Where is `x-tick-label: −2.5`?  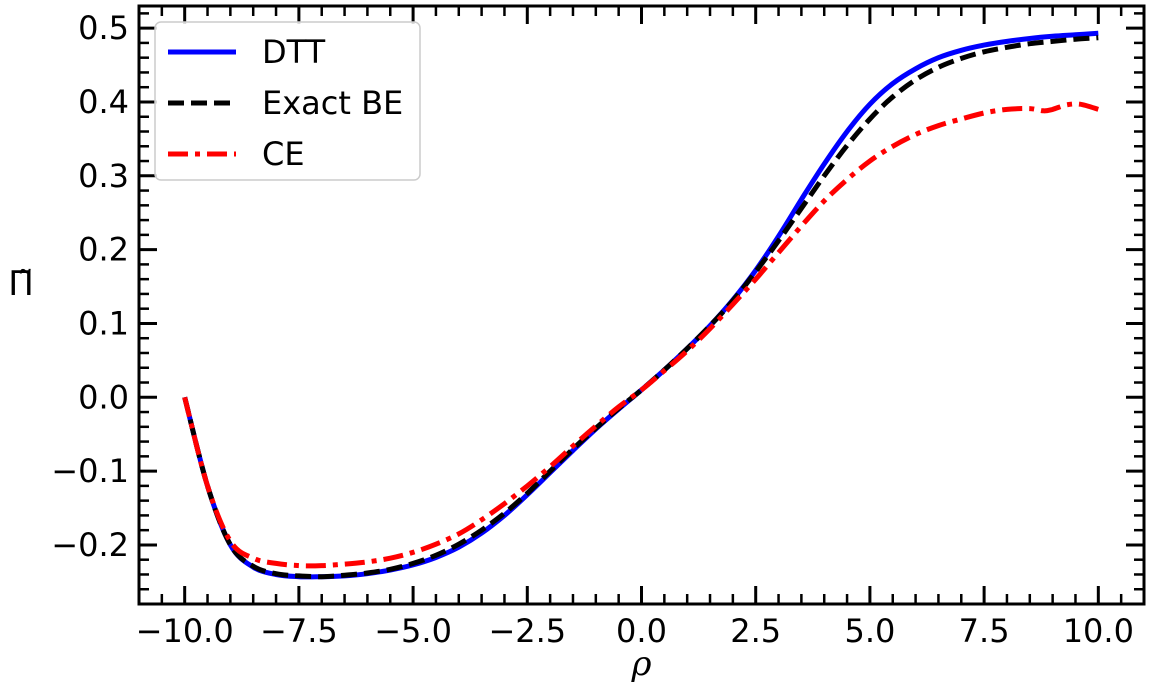 x-tick-label: −2.5 is located at coordinates (527, 631).